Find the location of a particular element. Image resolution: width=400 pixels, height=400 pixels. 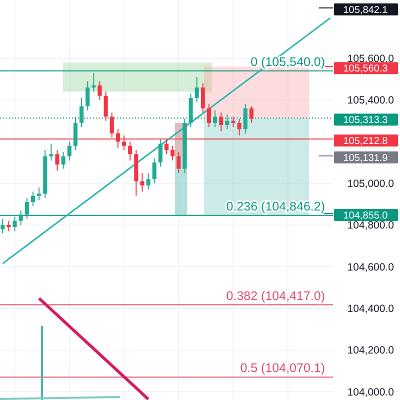

ref-line-label: 105,560.3 is located at coordinates (365, 69).